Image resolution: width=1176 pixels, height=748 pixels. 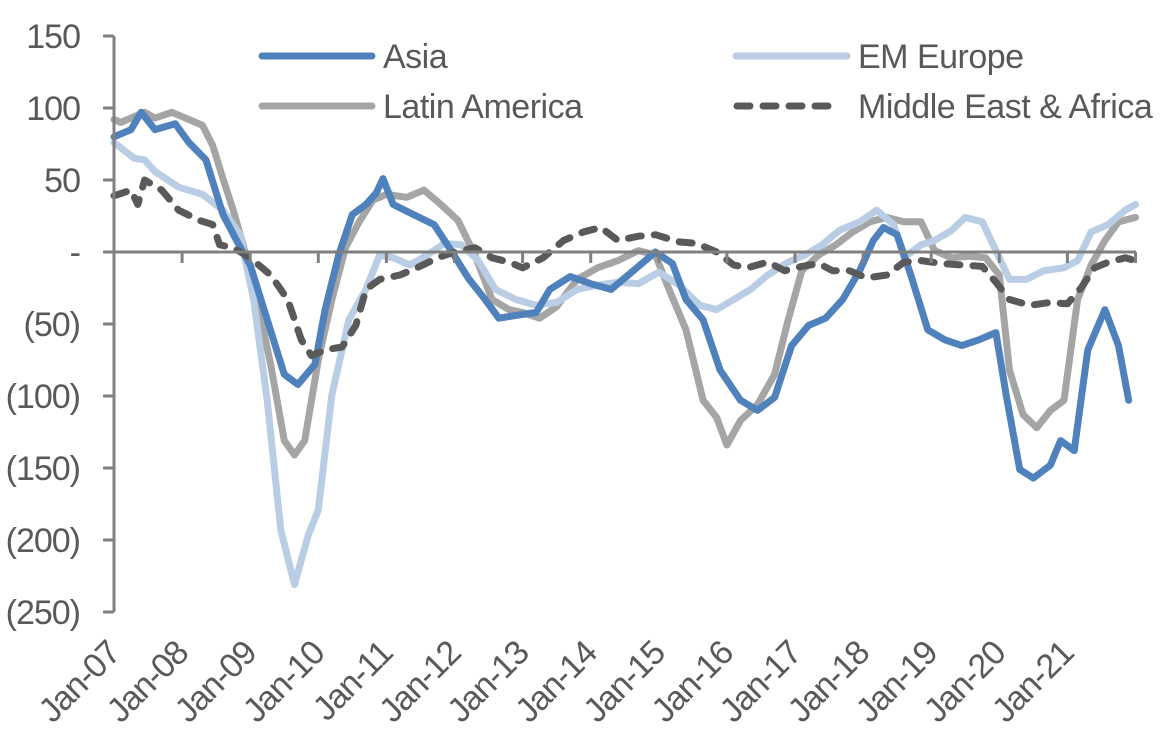 What do you see at coordinates (43, 469) in the screenshot?
I see `y-tick-label: (150)` at bounding box center [43, 469].